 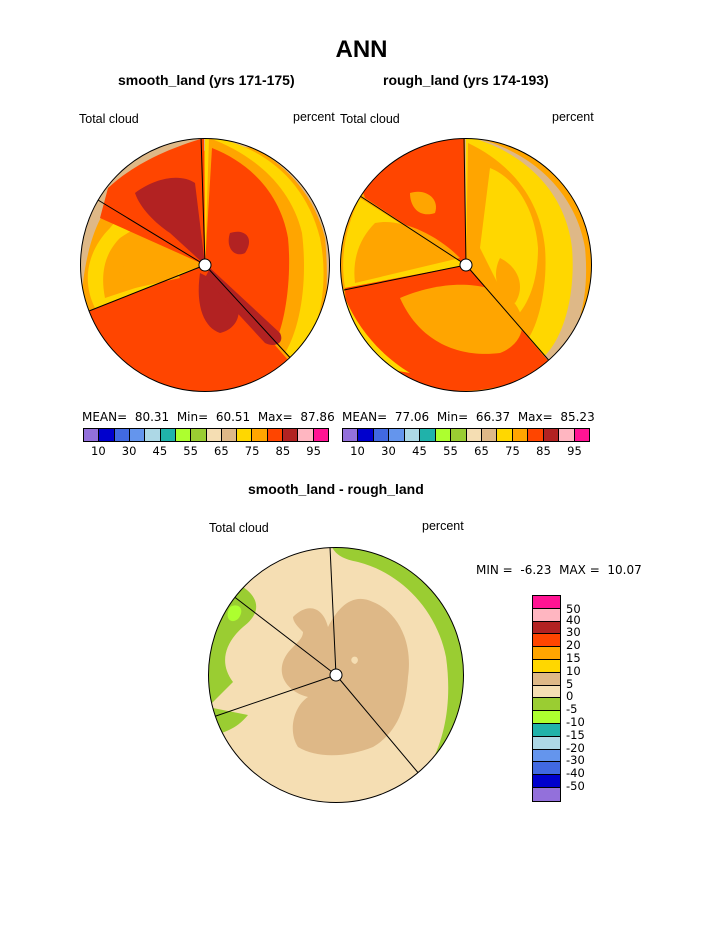 I want to click on colorbar-tick-label: 0, so click(x=570, y=696).